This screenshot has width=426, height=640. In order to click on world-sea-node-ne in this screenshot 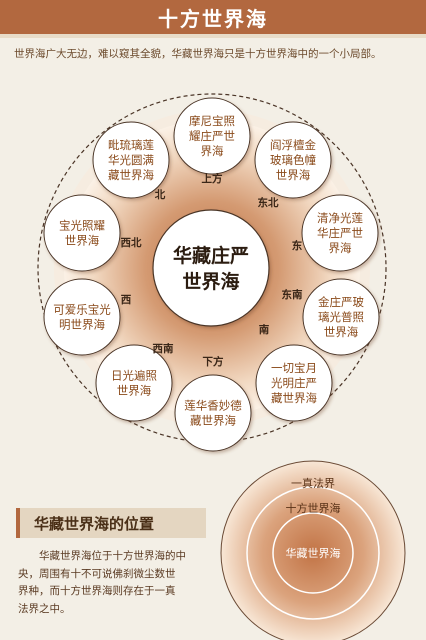, I will do `click(293, 160)`.